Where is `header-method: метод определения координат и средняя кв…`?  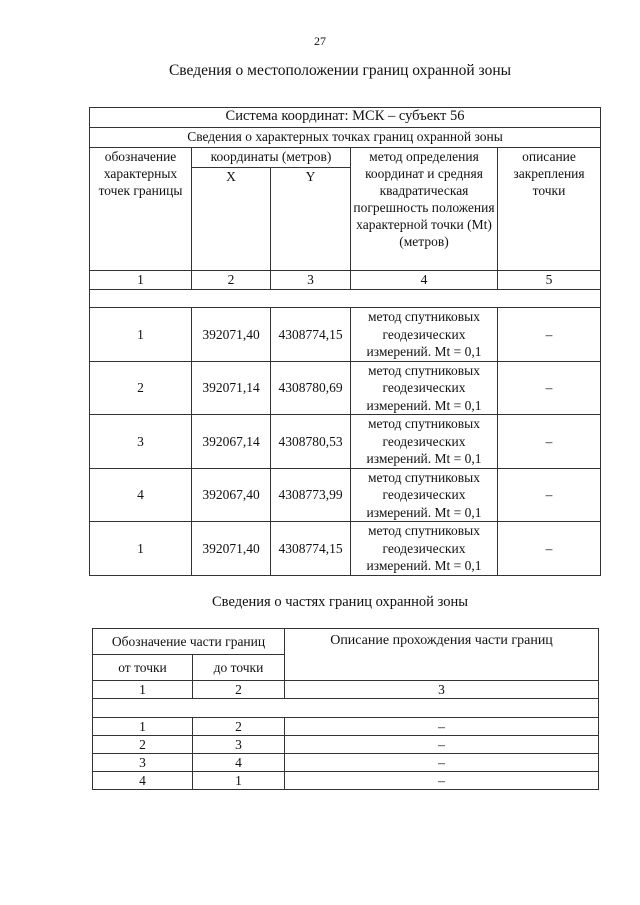 header-method: метод определения координат и средняя кв… is located at coordinates (424, 209).